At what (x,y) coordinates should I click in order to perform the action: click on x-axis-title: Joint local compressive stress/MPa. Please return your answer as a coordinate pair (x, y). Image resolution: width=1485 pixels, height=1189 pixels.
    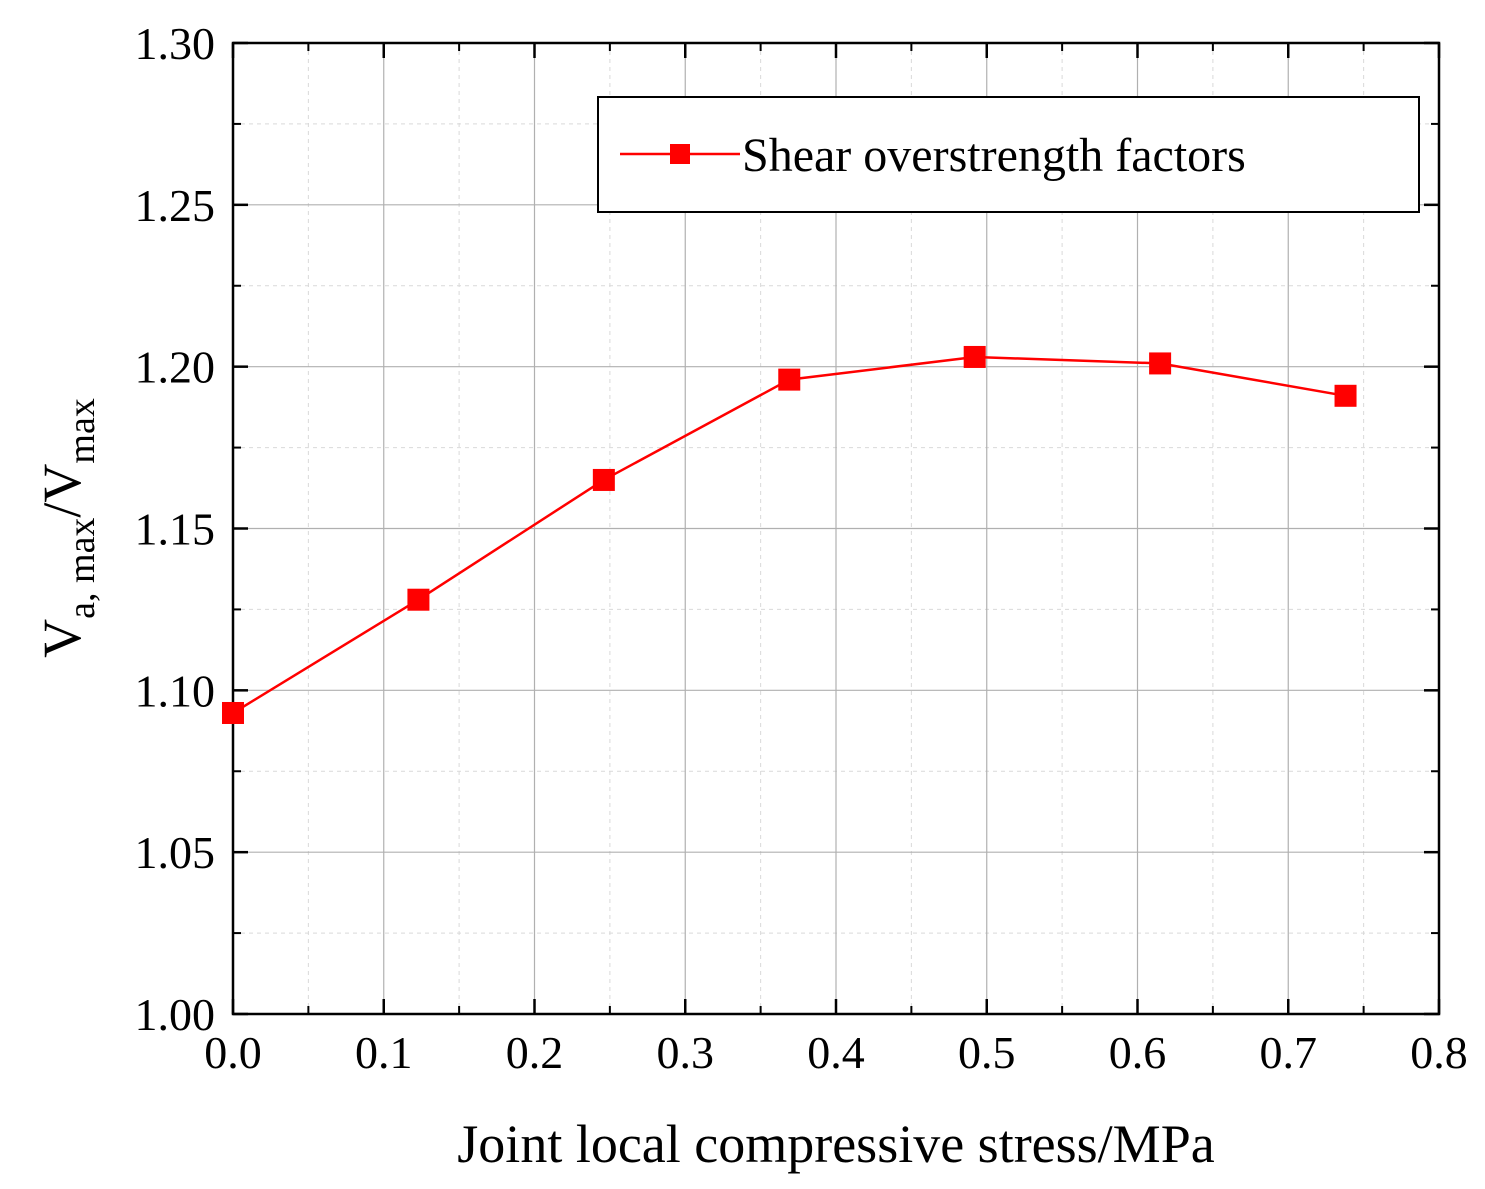
    Looking at the image, I should click on (835, 1144).